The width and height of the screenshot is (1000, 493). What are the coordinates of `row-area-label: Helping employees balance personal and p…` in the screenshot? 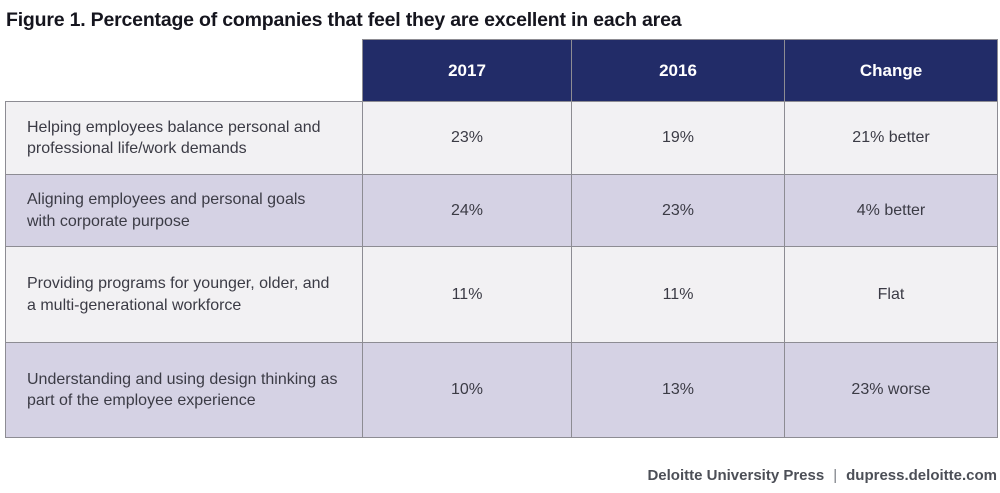 It's located at (184, 138).